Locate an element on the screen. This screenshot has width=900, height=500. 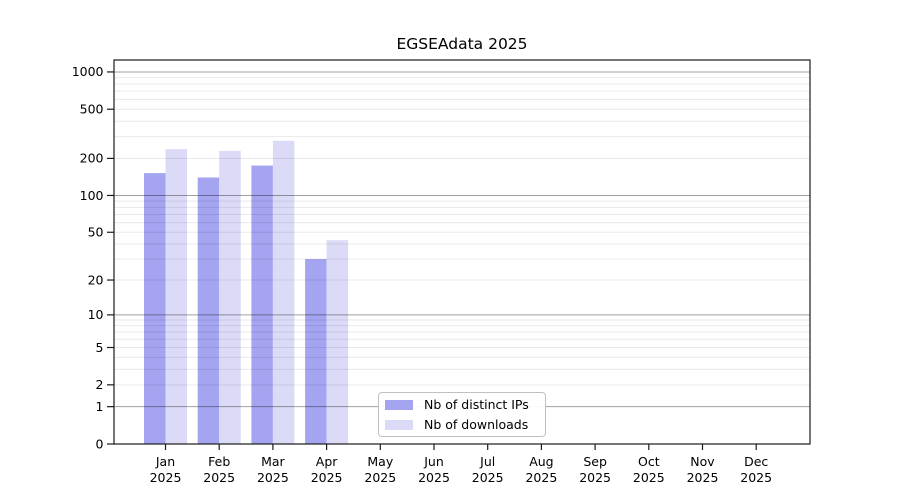
x-tick-label-month-dec: Dec is located at coordinates (756, 461).